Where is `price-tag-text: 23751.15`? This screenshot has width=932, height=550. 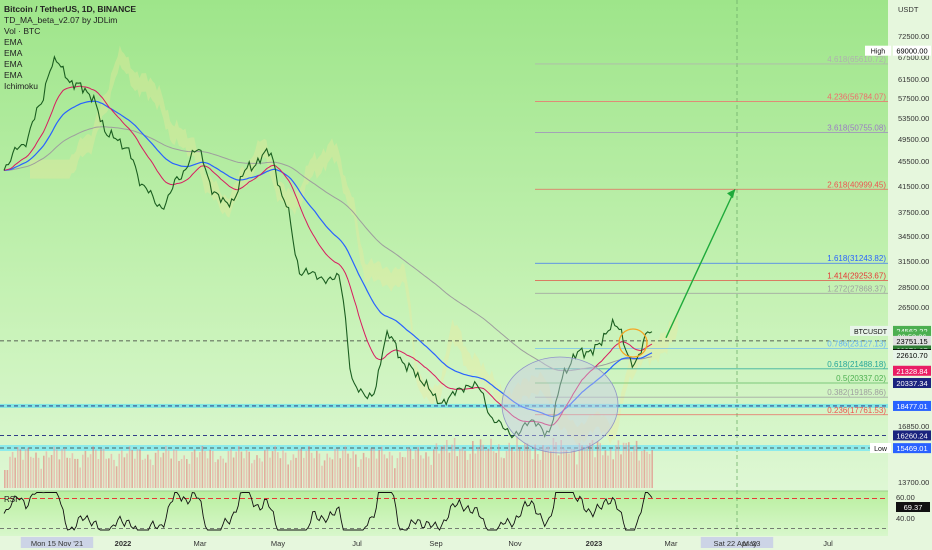
price-tag-text: 23751.15 is located at coordinates (911, 341).